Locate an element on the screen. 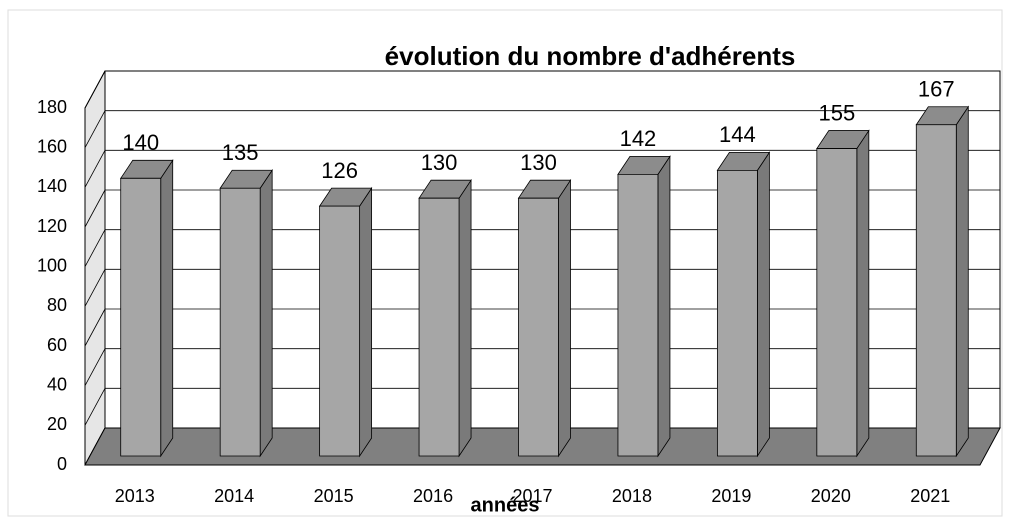  x-tick-label: 2018 is located at coordinates (632, 496).